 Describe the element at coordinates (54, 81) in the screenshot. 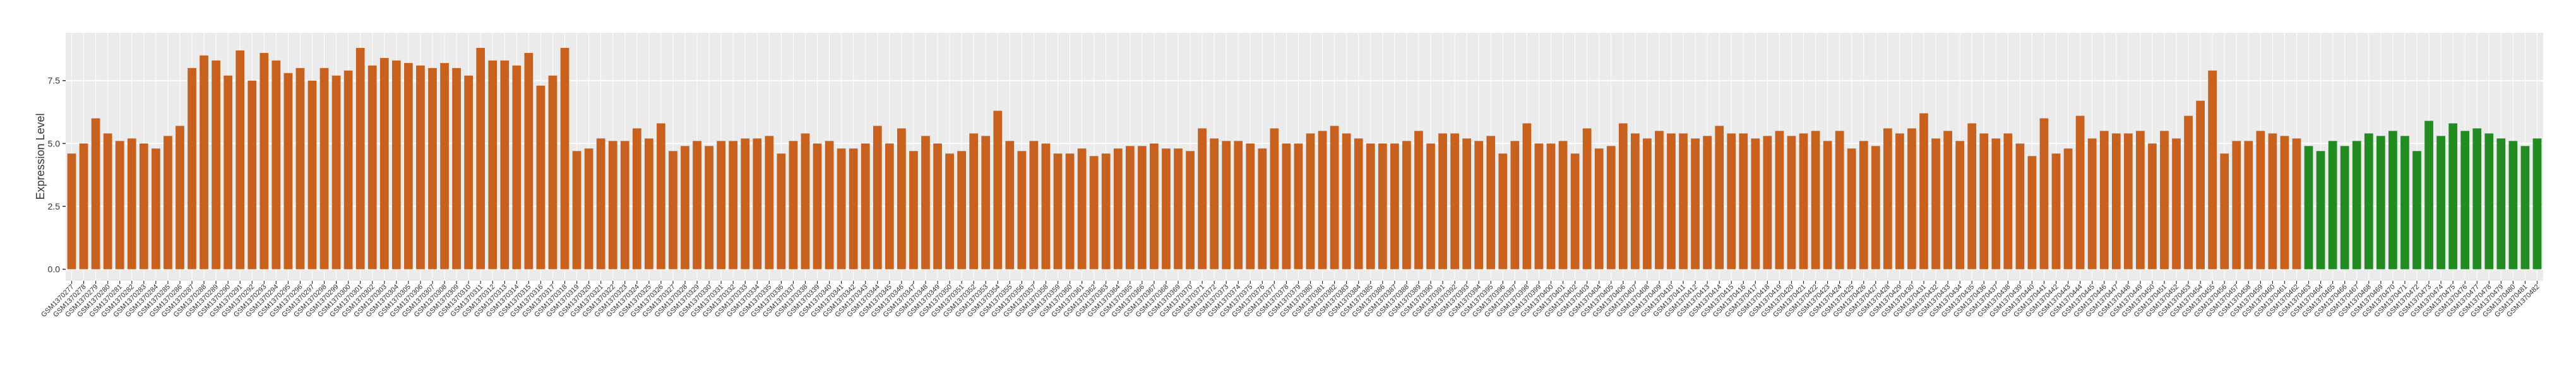

I see `y-tick-label: 7.5` at that location.